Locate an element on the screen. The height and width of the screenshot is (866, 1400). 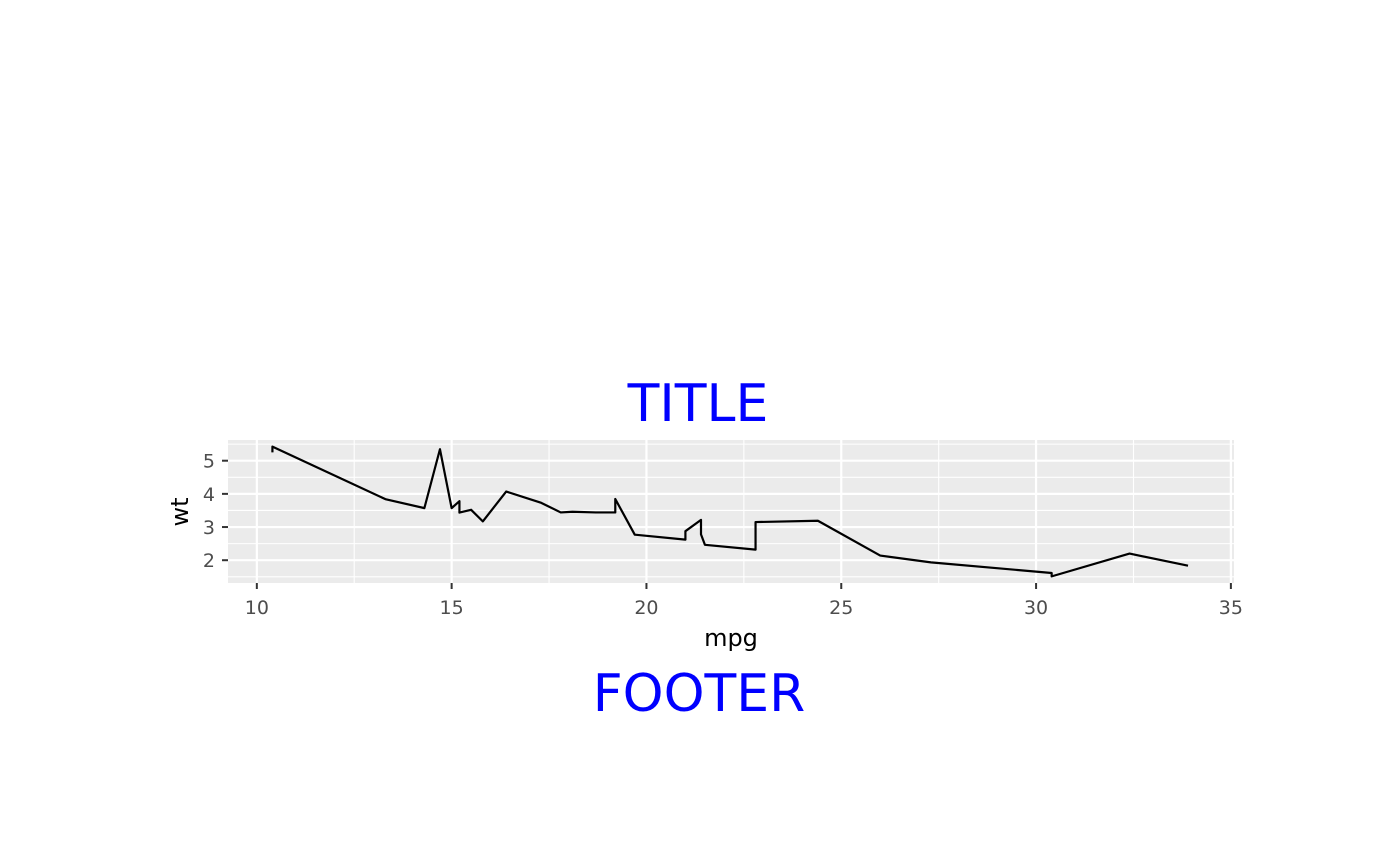
y-tick-label: 4 is located at coordinates (209, 495).